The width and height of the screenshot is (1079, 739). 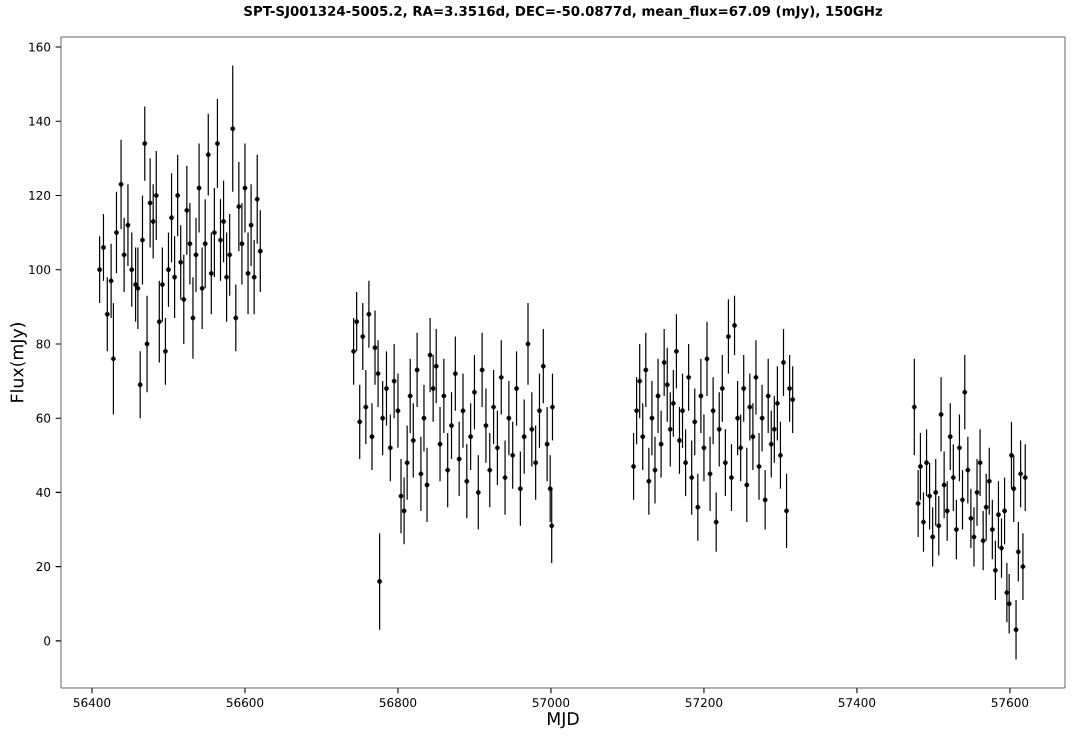 What do you see at coordinates (43, 418) in the screenshot?
I see `y-tick-label: 60` at bounding box center [43, 418].